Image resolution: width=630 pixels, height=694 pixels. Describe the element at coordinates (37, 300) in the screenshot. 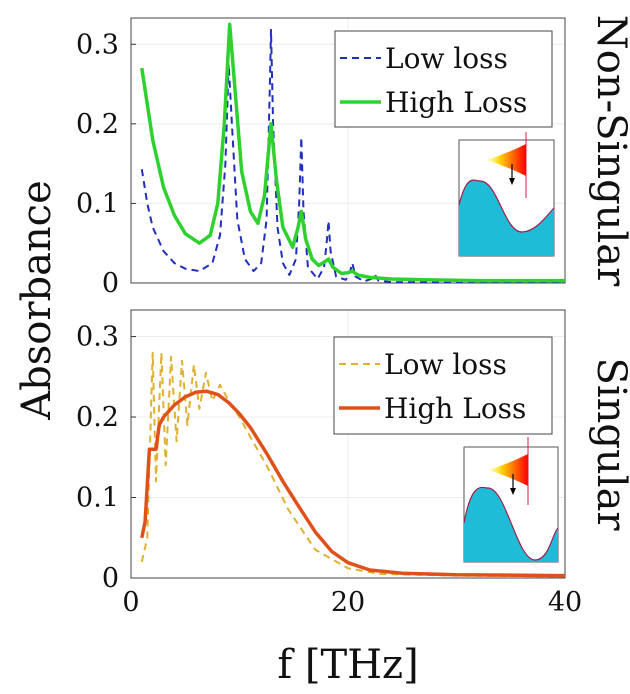

I see `y-axis-label: Absorbance` at that location.